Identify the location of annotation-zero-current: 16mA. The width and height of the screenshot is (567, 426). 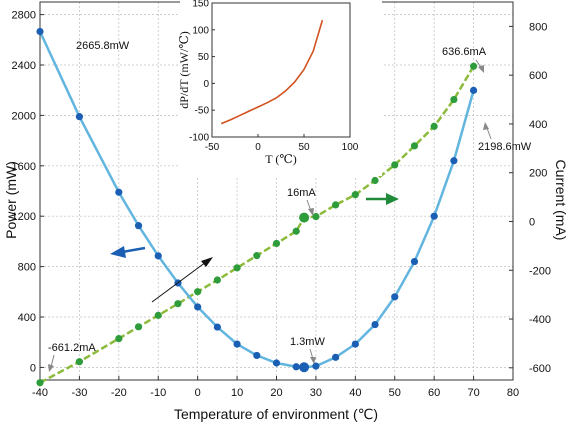
(301, 193).